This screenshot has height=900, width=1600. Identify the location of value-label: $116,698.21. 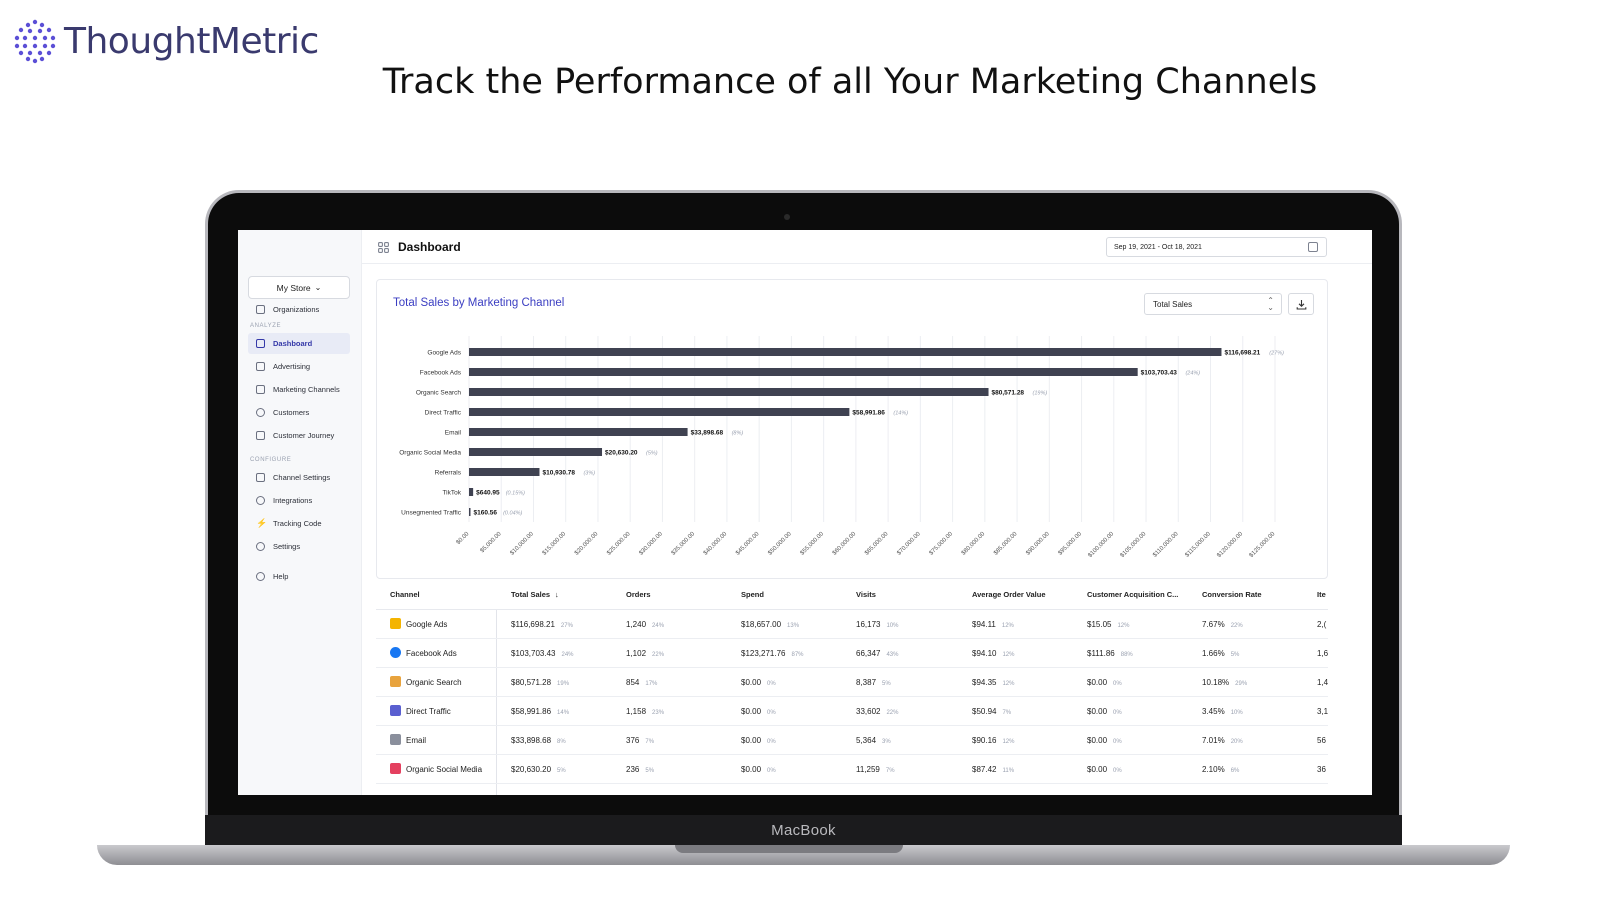
(1242, 353).